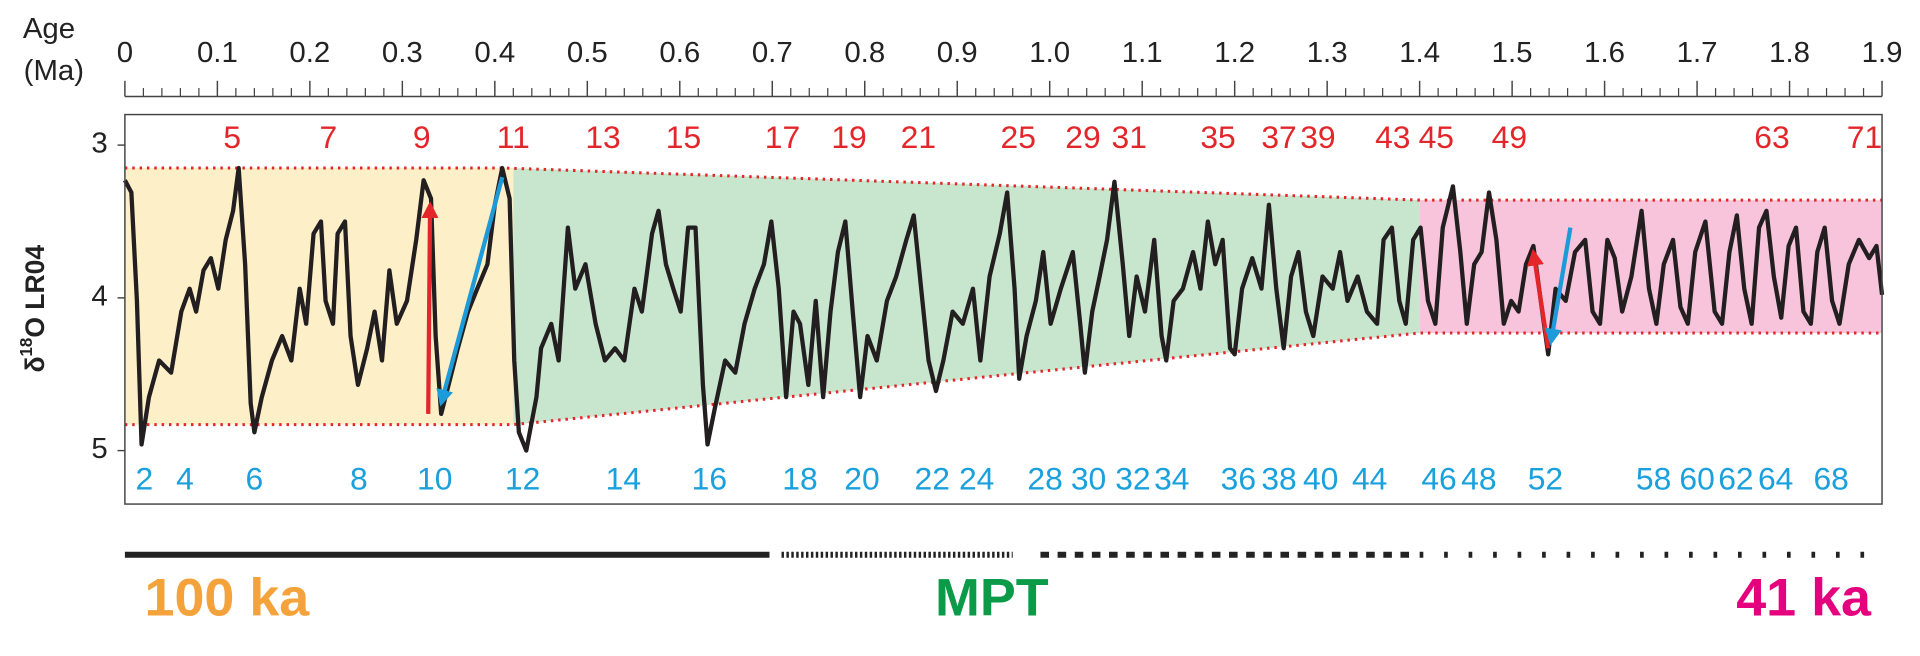 The width and height of the screenshot is (1920, 656). What do you see at coordinates (1044, 479) in the screenshot?
I see `mis-label-glacial: 28` at bounding box center [1044, 479].